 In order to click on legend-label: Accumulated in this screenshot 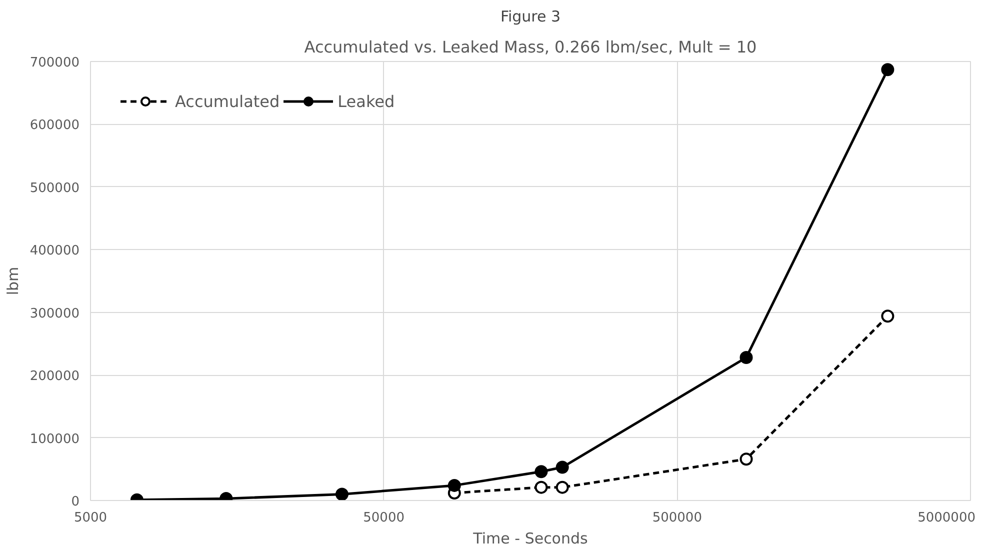, I will do `click(227, 101)`.